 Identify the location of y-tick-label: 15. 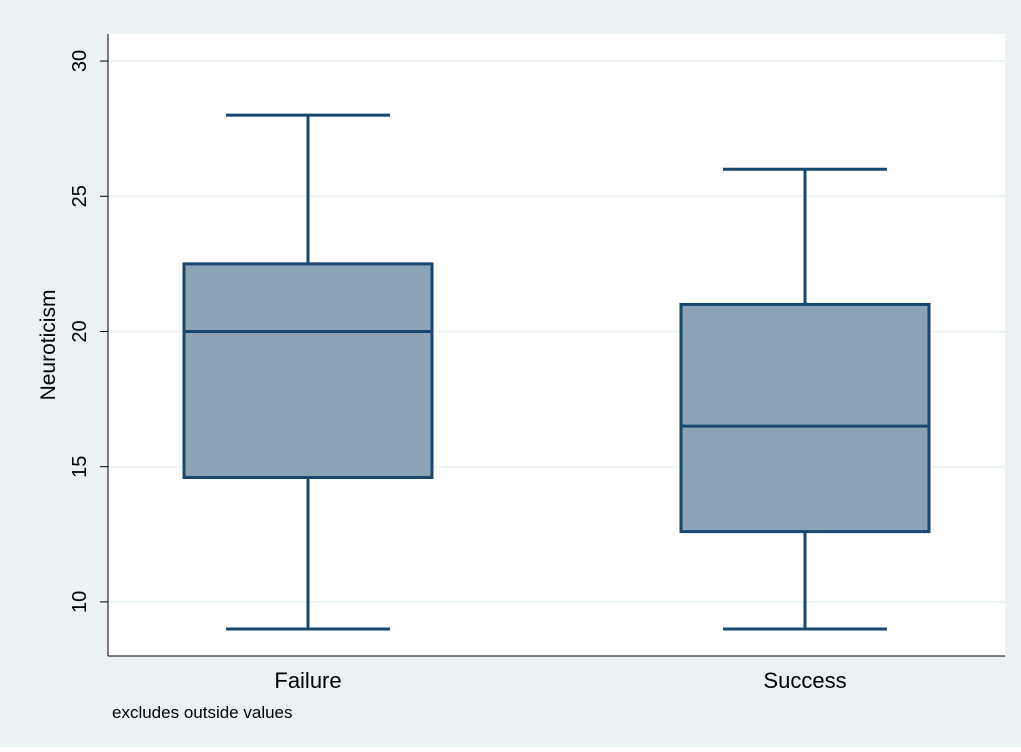
(80, 467).